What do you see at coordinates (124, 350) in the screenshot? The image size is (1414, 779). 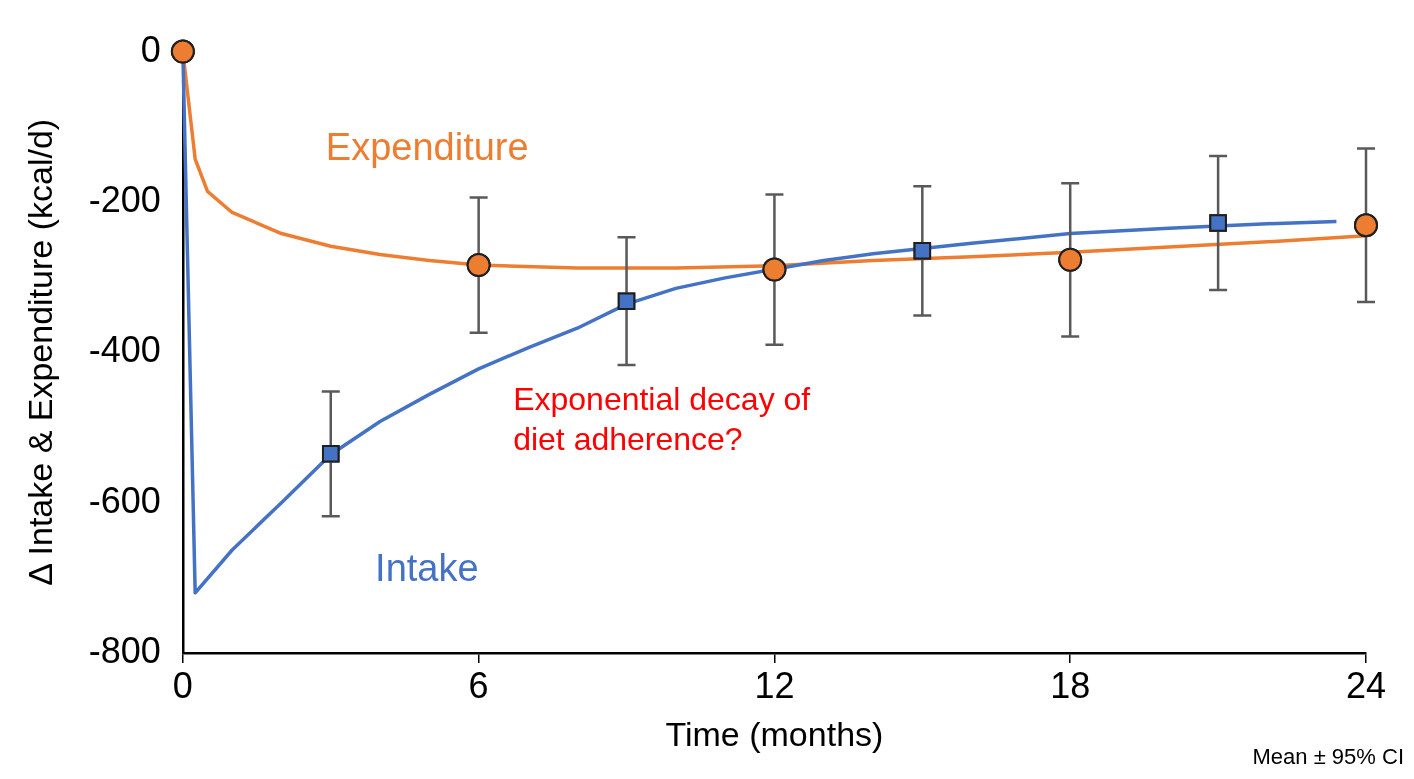 I see `y-tick-label: -400` at bounding box center [124, 350].